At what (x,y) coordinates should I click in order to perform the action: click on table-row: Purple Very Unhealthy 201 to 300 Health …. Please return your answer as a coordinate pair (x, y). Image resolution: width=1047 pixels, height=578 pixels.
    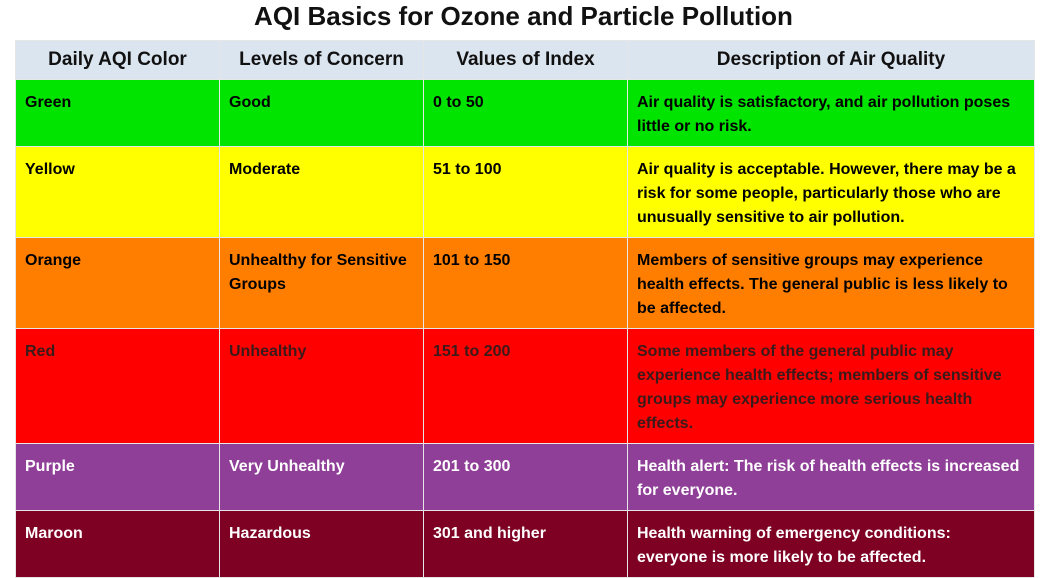
    Looking at the image, I should click on (525, 477).